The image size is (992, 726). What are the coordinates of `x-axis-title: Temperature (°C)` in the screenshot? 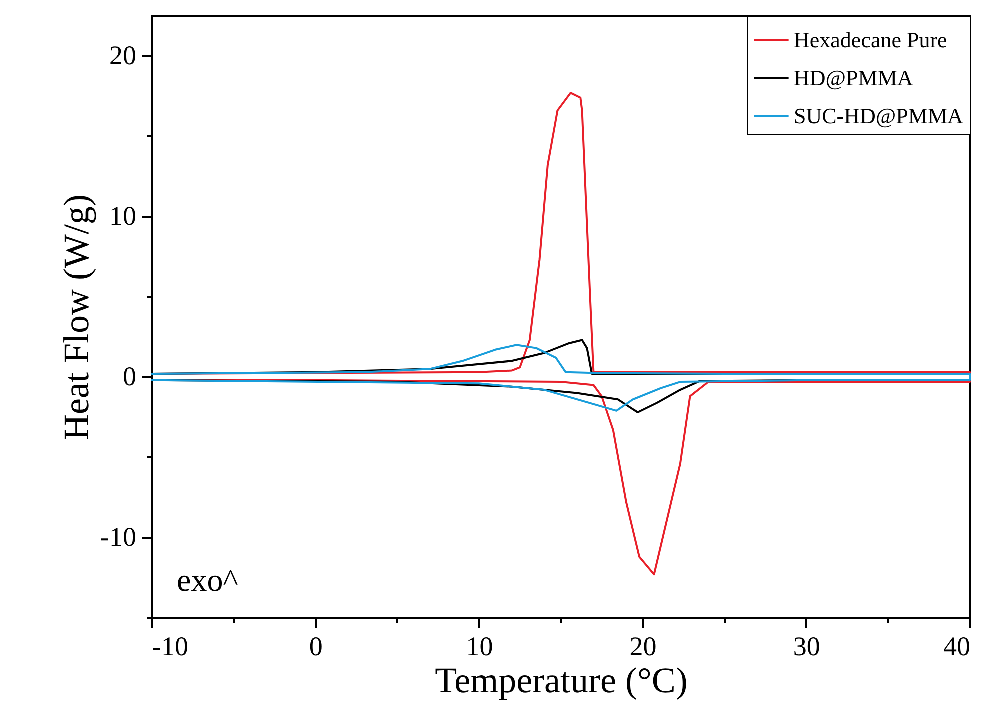 It's located at (561, 680).